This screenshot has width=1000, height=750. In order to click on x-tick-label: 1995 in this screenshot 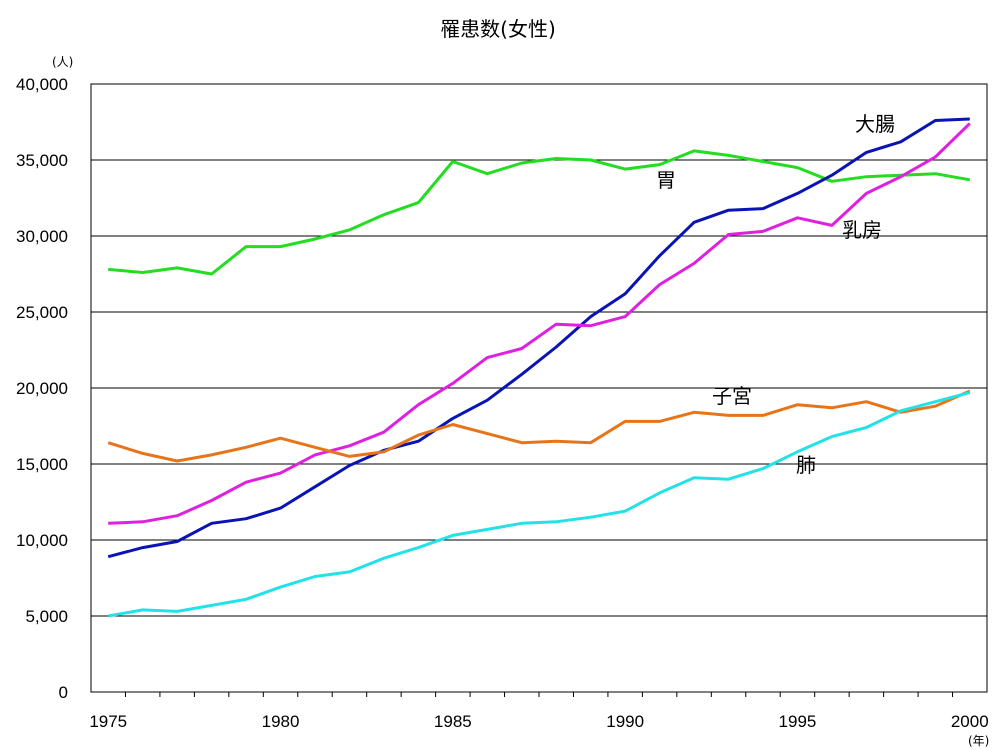, I will do `click(798, 721)`.